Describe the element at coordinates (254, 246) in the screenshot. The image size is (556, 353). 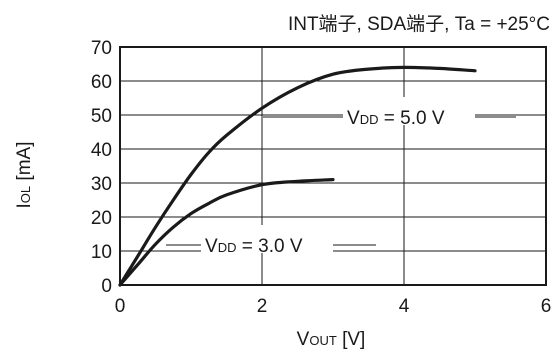
I see `vdd-3v-label: VDD = 3.0 V` at that location.